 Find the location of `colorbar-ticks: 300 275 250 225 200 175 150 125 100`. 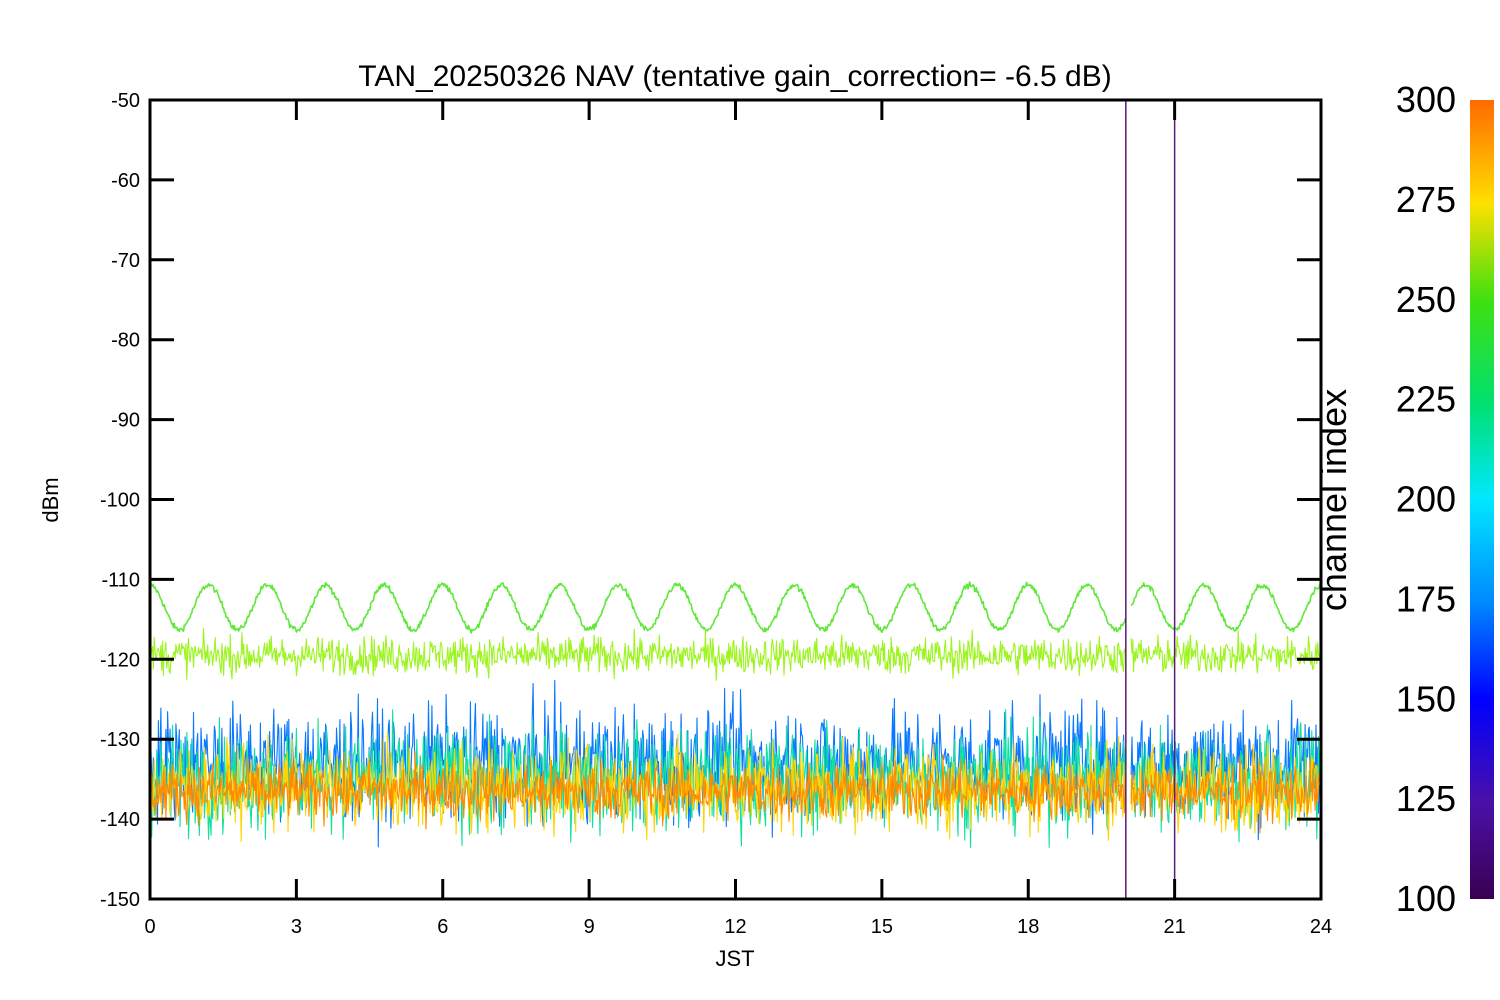

colorbar-ticks: 300 275 250 225 200 175 150 125 100 is located at coordinates (1426, 499).